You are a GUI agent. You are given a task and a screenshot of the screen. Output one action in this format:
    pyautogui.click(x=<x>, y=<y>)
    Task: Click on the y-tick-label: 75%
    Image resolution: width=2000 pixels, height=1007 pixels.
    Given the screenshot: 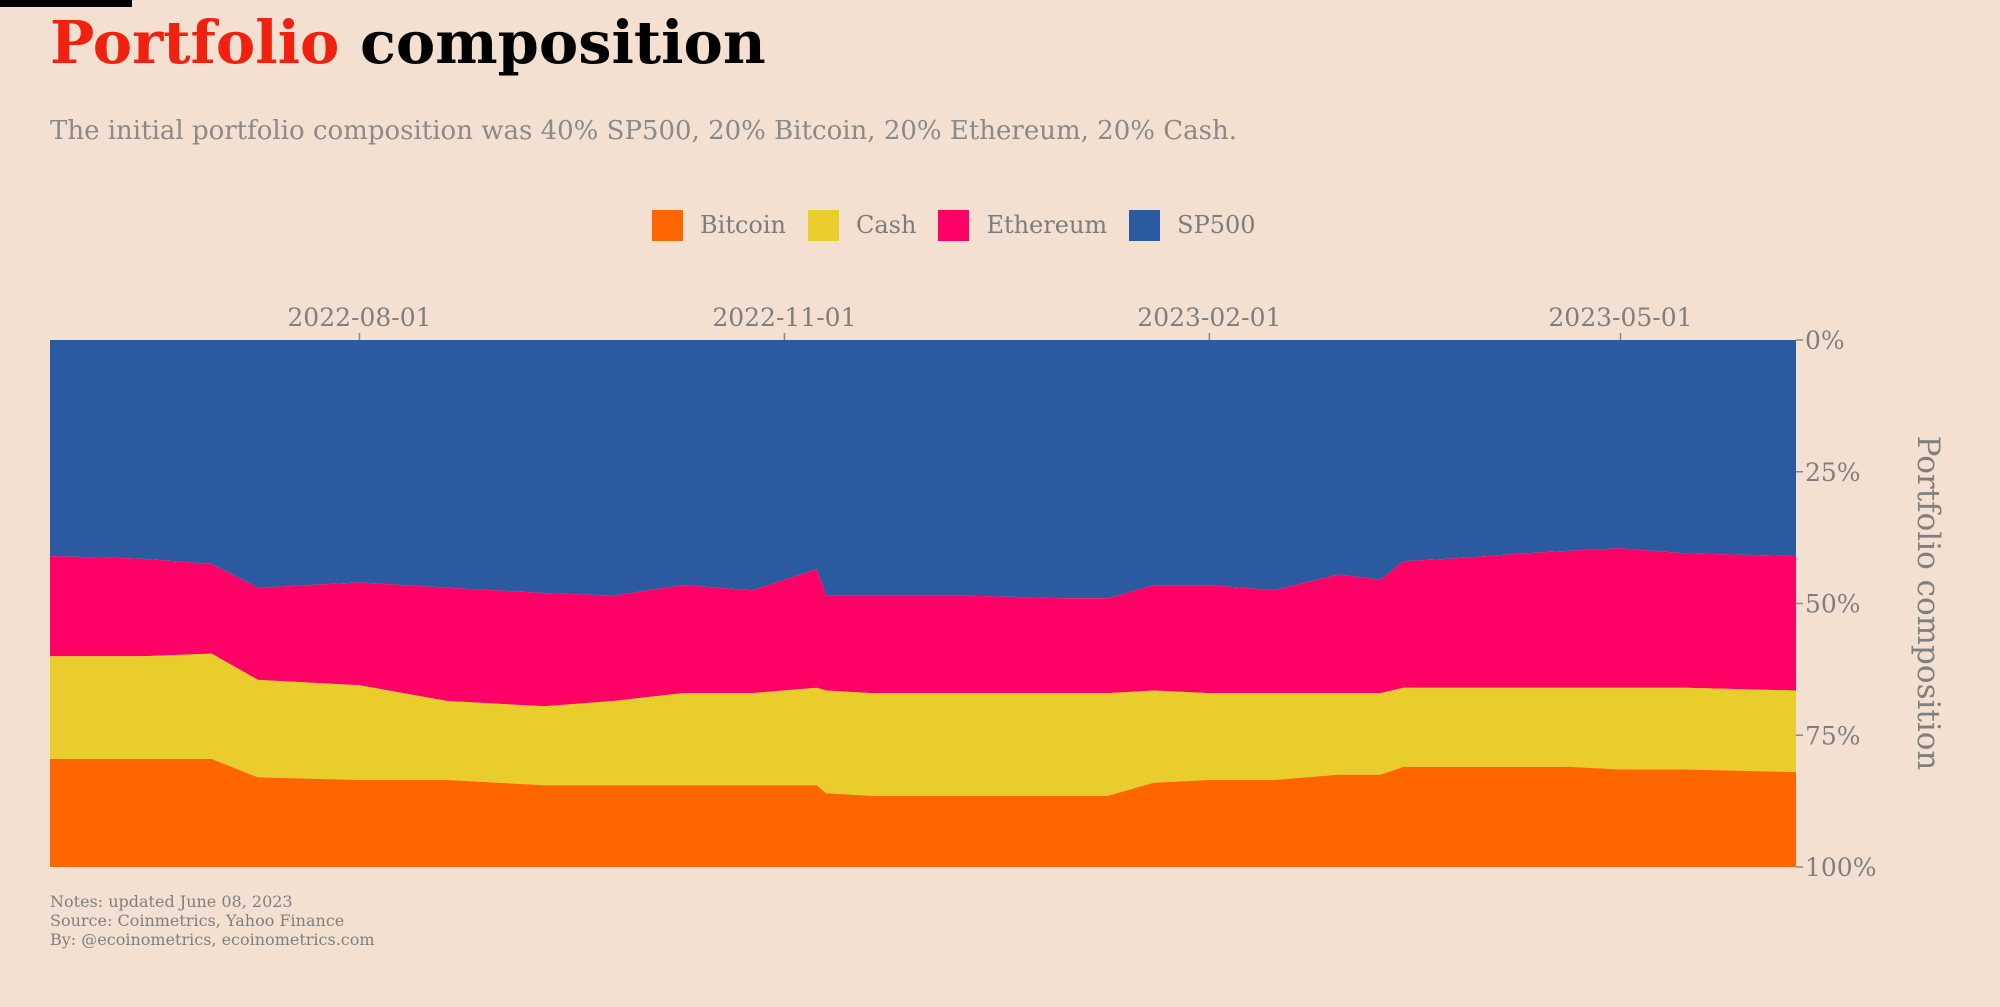 What is the action you would take?
    pyautogui.click(x=1833, y=735)
    